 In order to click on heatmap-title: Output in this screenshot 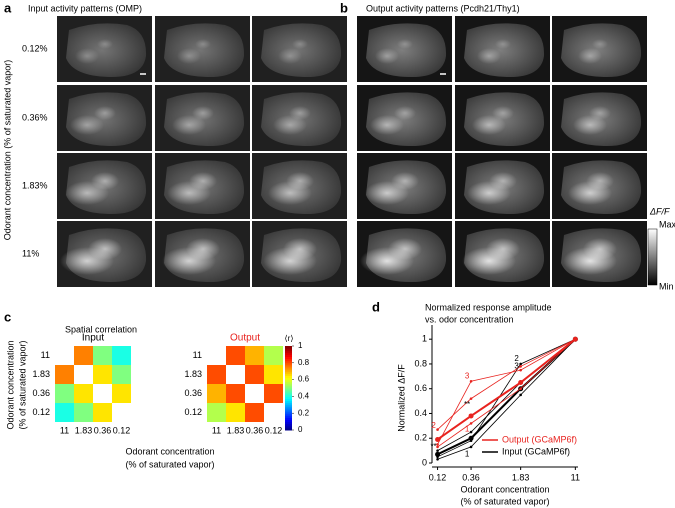, I will do `click(245, 338)`.